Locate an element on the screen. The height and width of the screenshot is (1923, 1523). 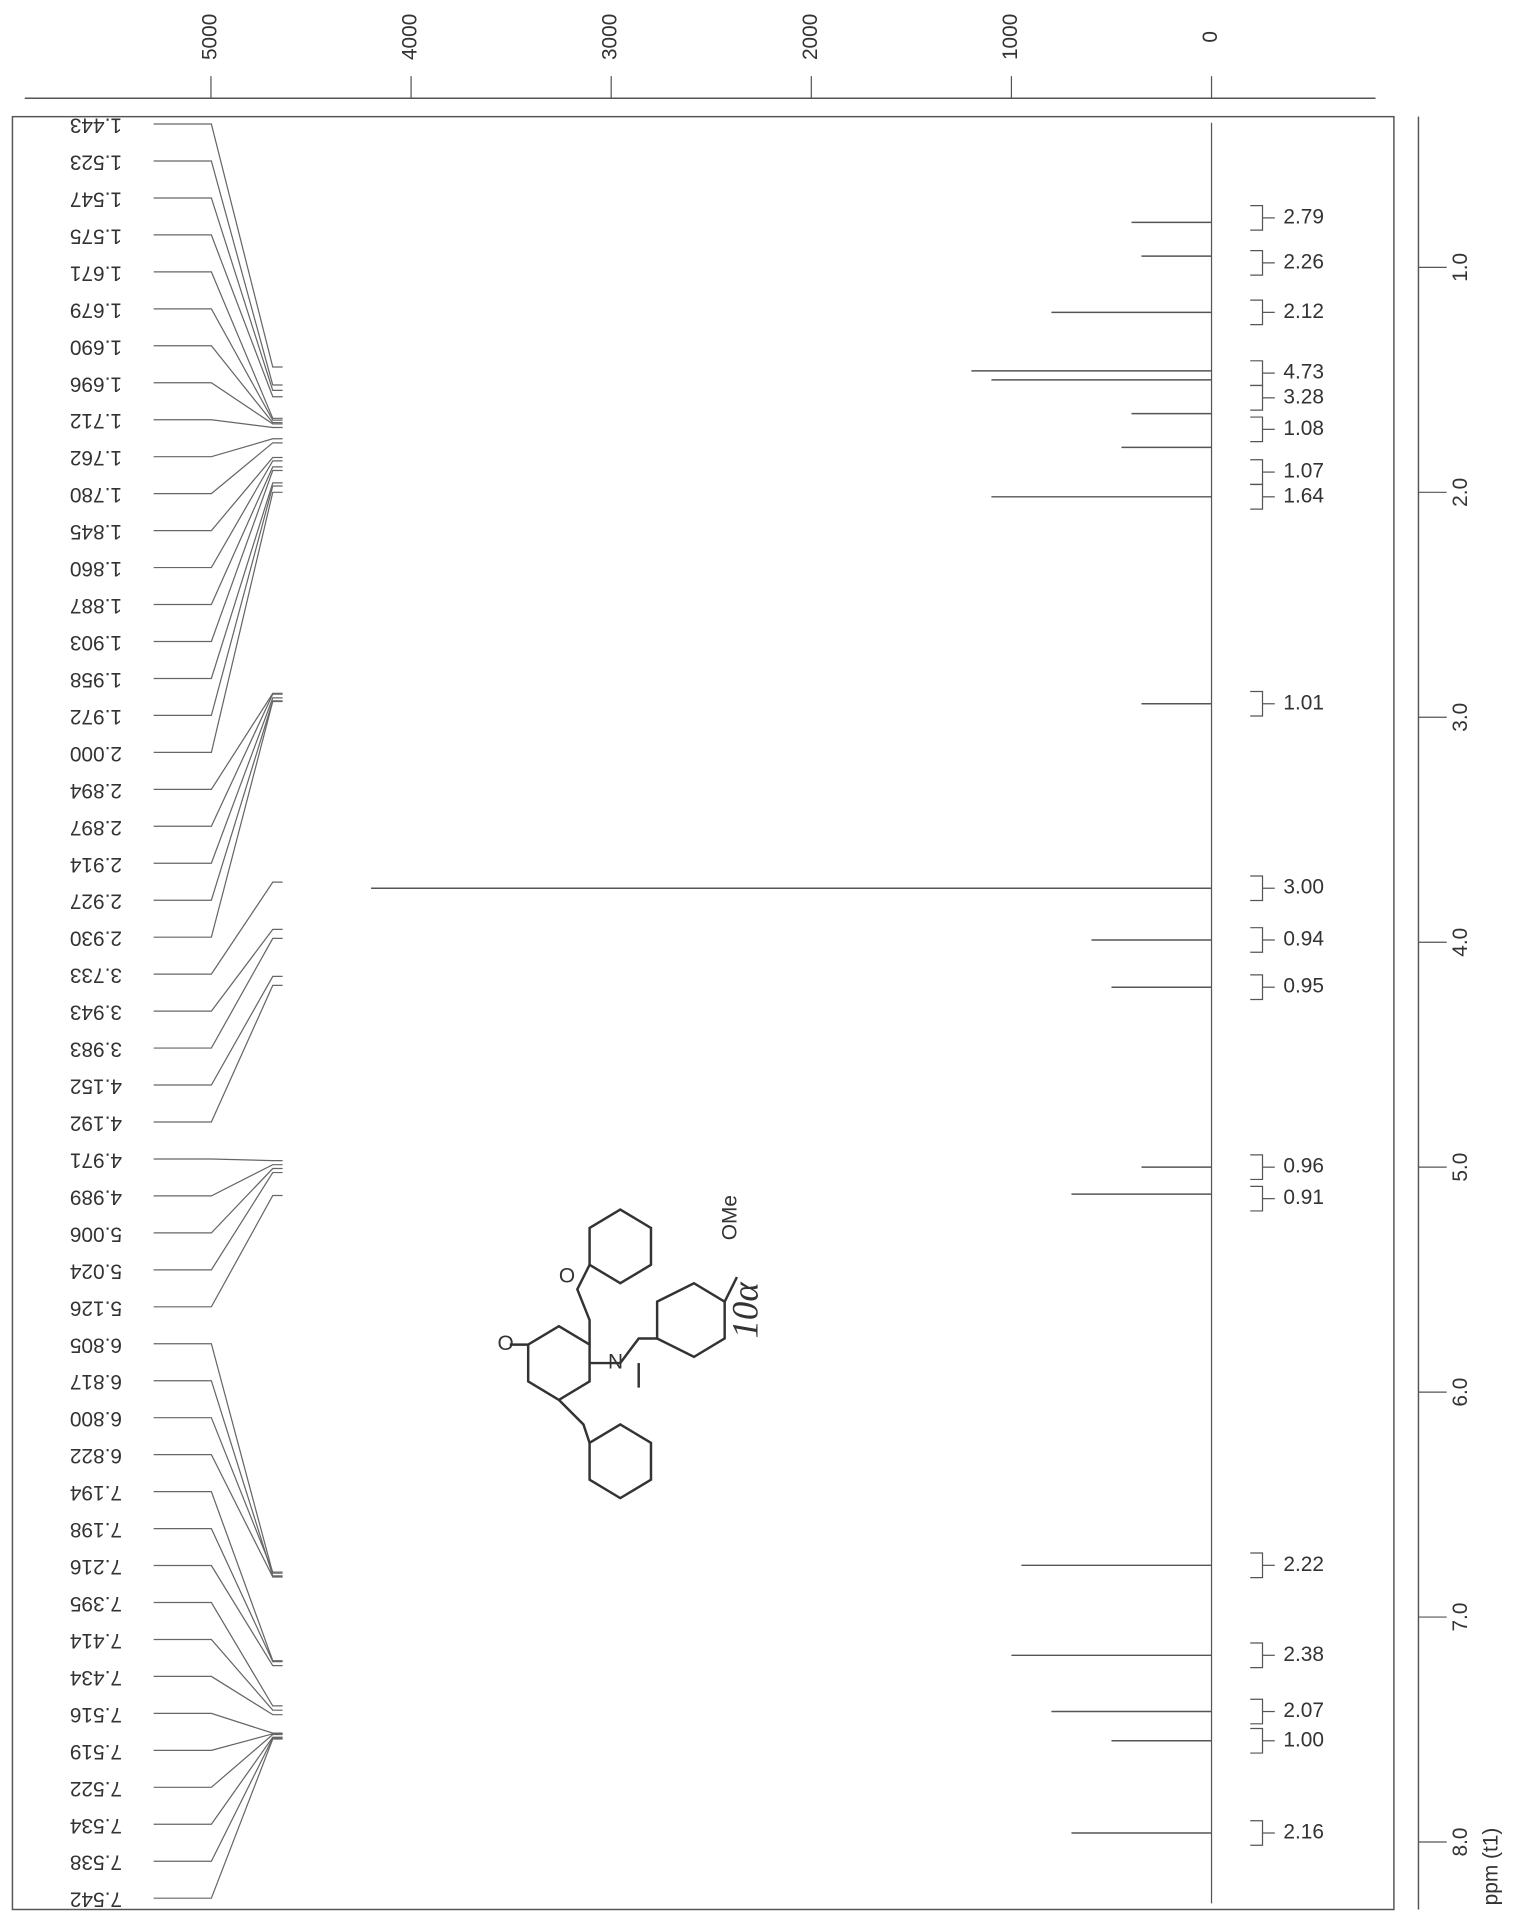
peak-label: 6.817 is located at coordinates (96, 1381).